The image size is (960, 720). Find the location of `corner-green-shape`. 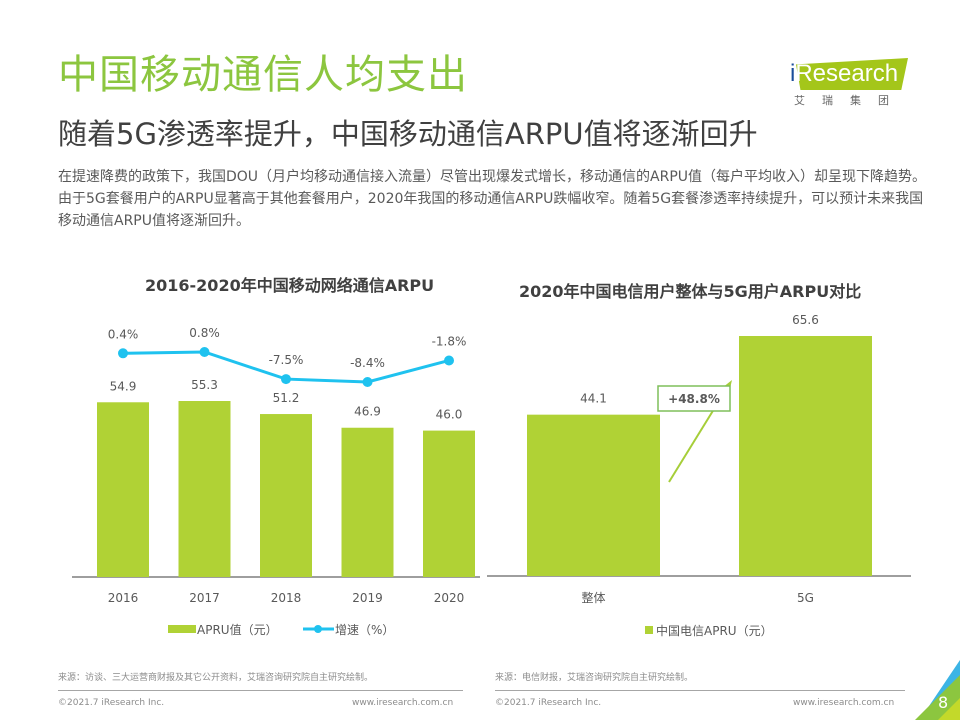

corner-green-shape is located at coordinates (937, 697).